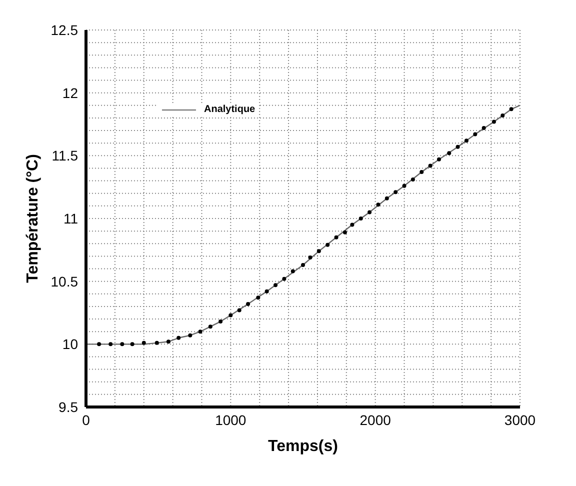 The image size is (576, 486). What do you see at coordinates (68, 406) in the screenshot?
I see `y-tick-label: 9.5` at bounding box center [68, 406].